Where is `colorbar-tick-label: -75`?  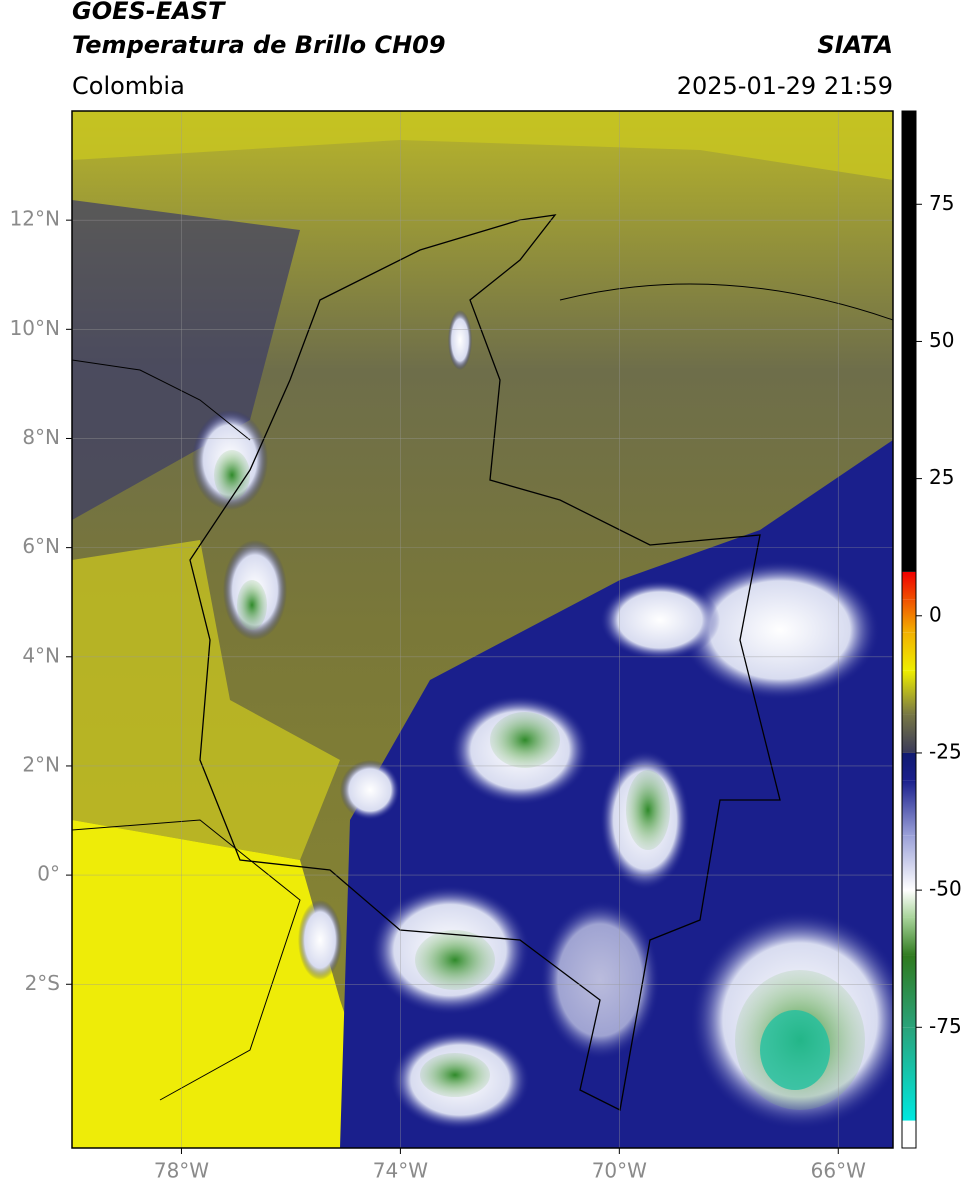
colorbar-tick-label: -75 is located at coordinates (945, 1026).